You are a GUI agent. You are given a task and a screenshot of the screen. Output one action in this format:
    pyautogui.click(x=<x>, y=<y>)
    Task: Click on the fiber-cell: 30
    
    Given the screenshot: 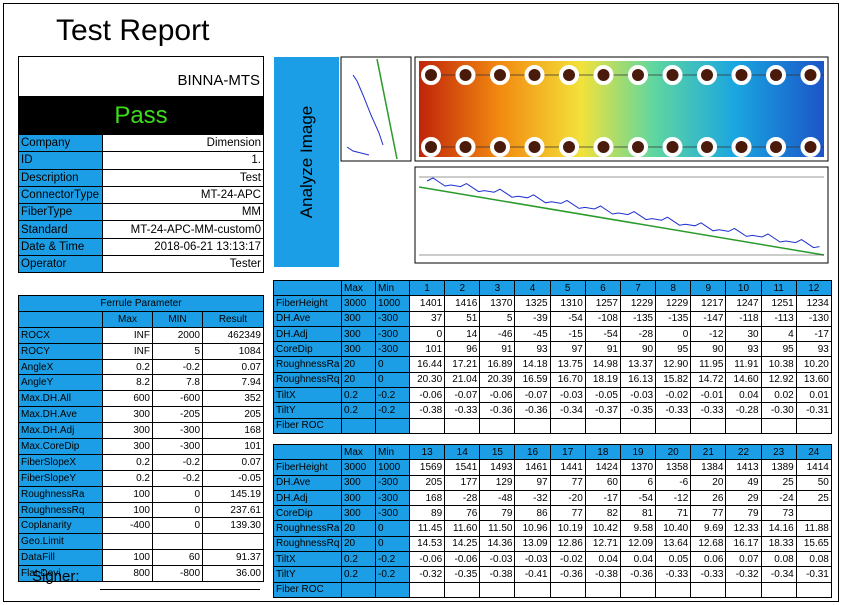 What is the action you would take?
    pyautogui.click(x=743, y=334)
    